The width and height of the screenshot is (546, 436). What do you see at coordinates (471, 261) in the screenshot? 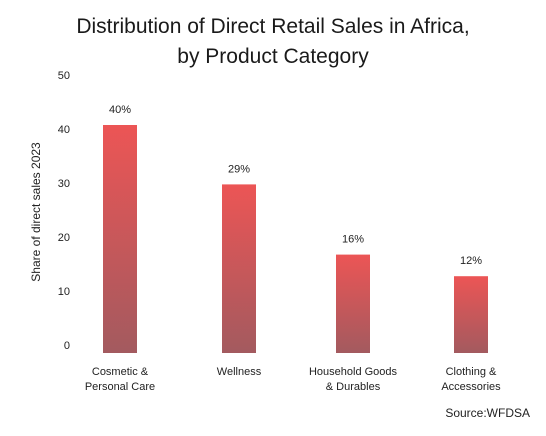
I see `bar-value-label: 12%` at bounding box center [471, 261].